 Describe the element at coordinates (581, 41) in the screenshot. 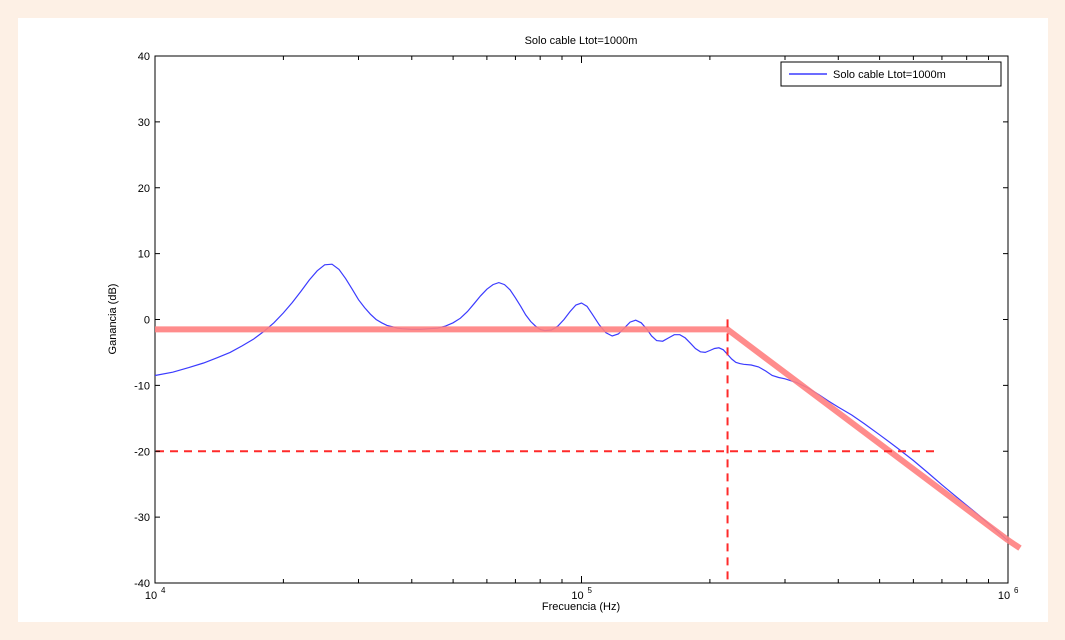

I see `chart-title: Solo cable Ltot=1000m` at that location.